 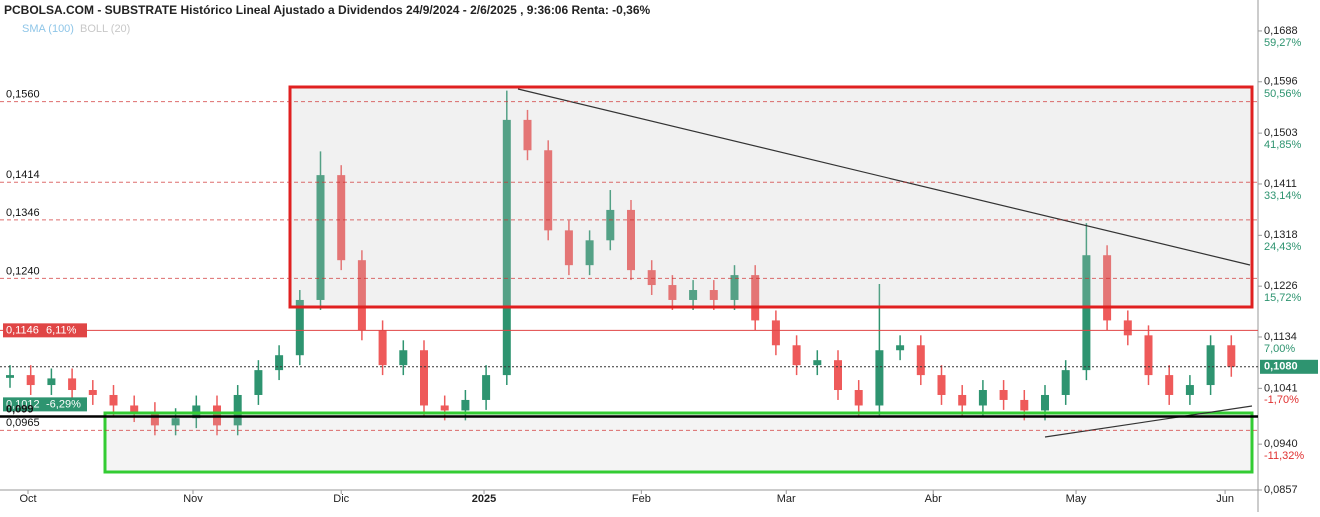 What do you see at coordinates (1225, 499) in the screenshot?
I see `x-tick-label: Jun` at bounding box center [1225, 499].